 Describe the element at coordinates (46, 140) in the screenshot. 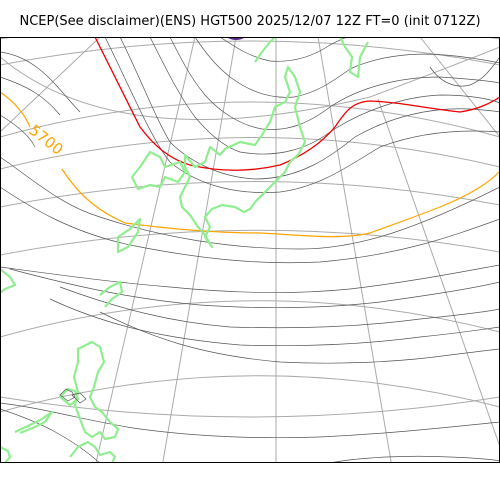

I see `contour-label-5700: 5700` at that location.